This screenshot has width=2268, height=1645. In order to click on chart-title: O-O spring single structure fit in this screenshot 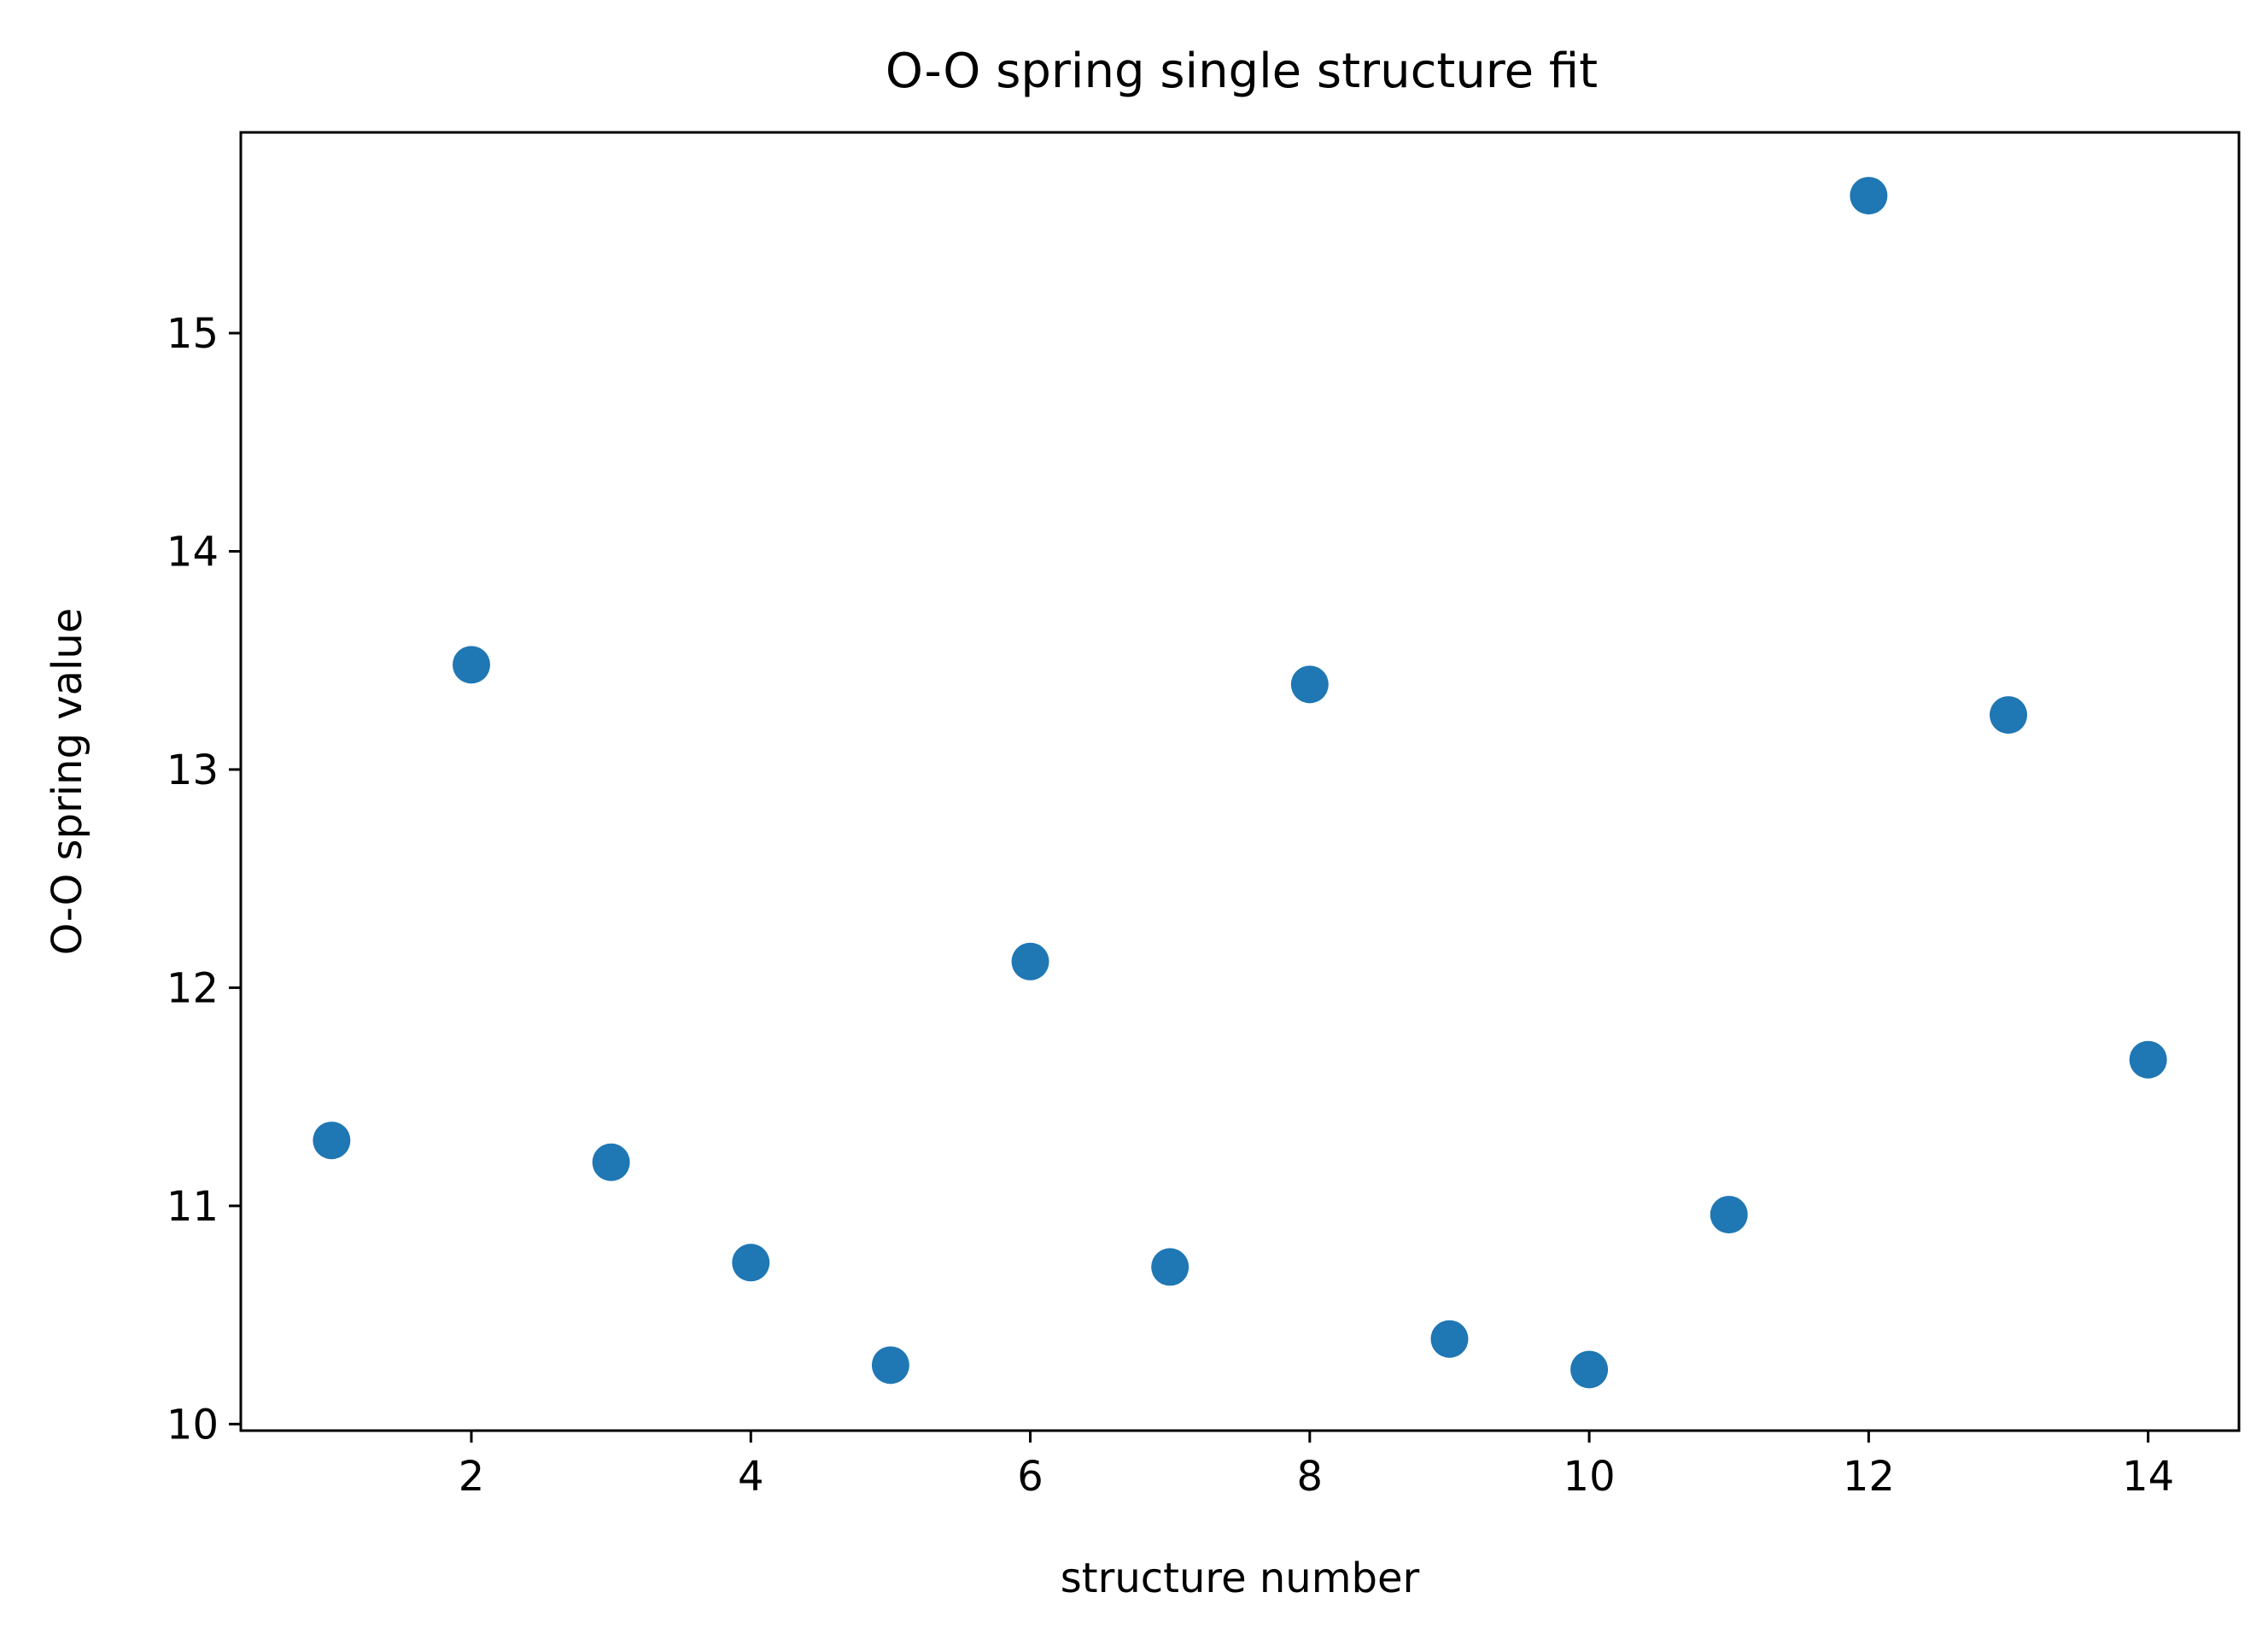, I will do `click(1242, 71)`.